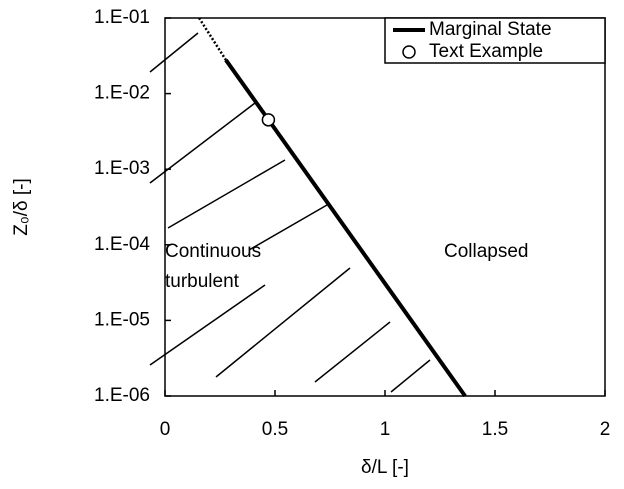 The height and width of the screenshot is (489, 624). I want to click on y-tick-label: 1.E-06, so click(122, 395).